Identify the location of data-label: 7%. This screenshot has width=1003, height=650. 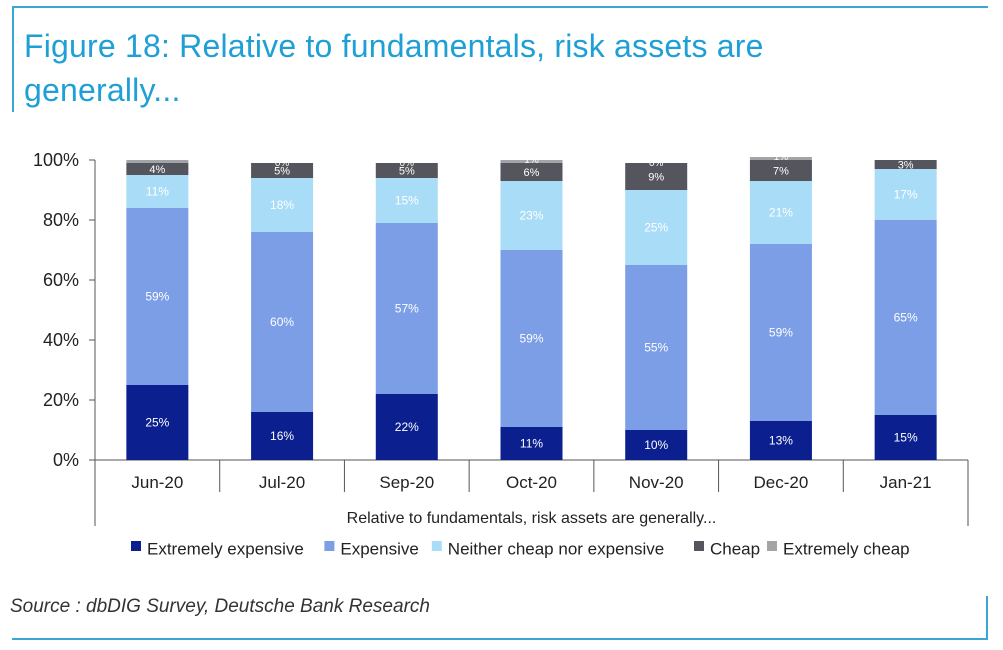
(781, 172).